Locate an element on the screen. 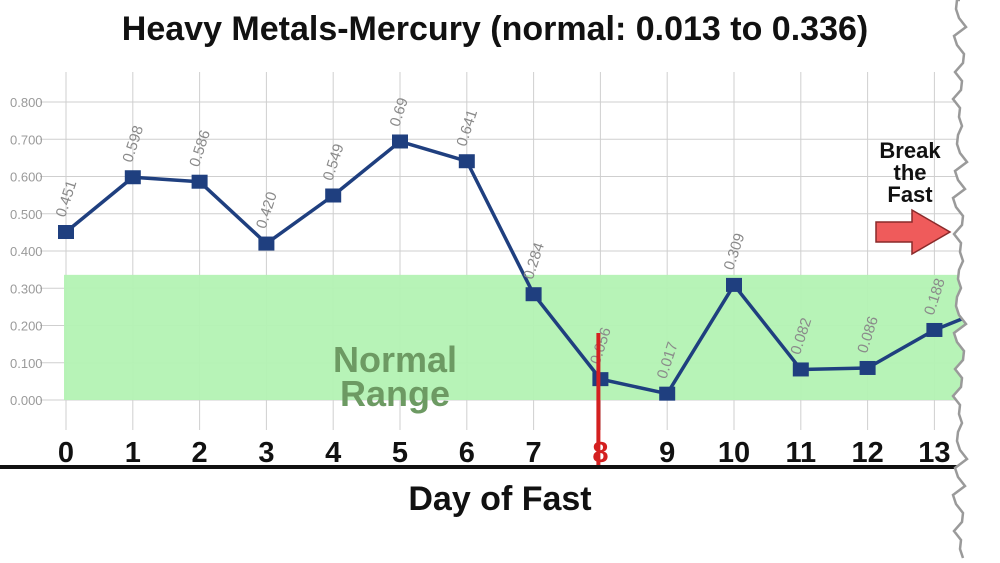 Image resolution: width=1000 pixels, height=563 pixels. y-tick-label: 0.300 is located at coordinates (26, 288).